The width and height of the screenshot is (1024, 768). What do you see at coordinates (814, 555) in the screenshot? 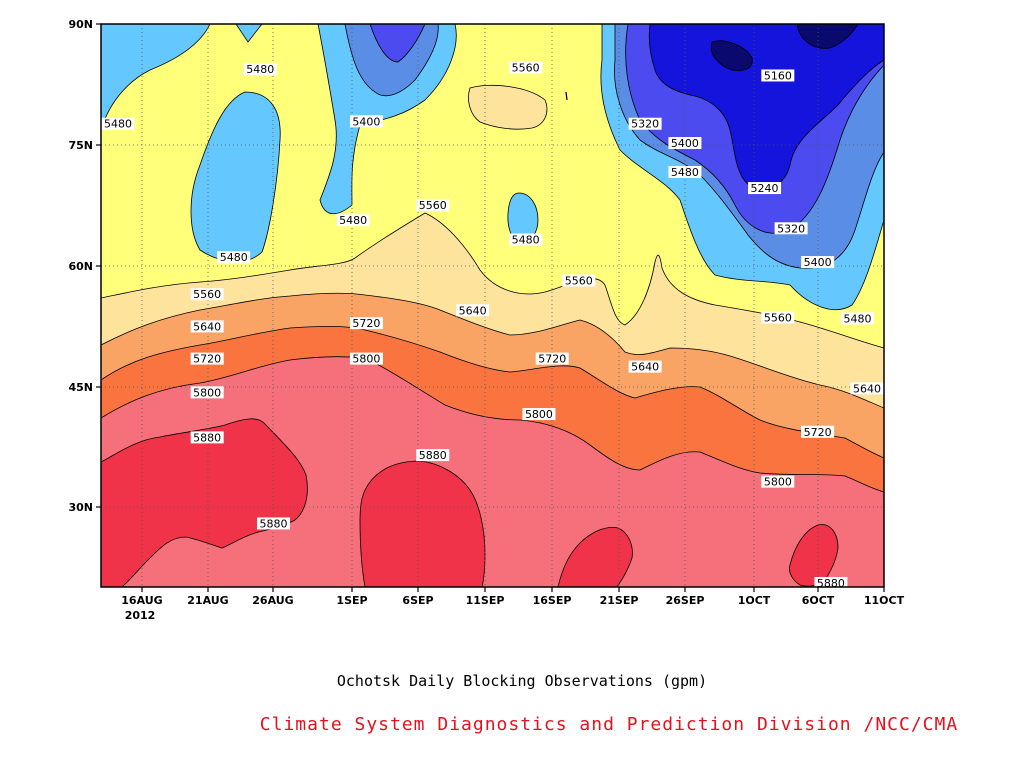
I see `band-5880-right2` at bounding box center [814, 555].